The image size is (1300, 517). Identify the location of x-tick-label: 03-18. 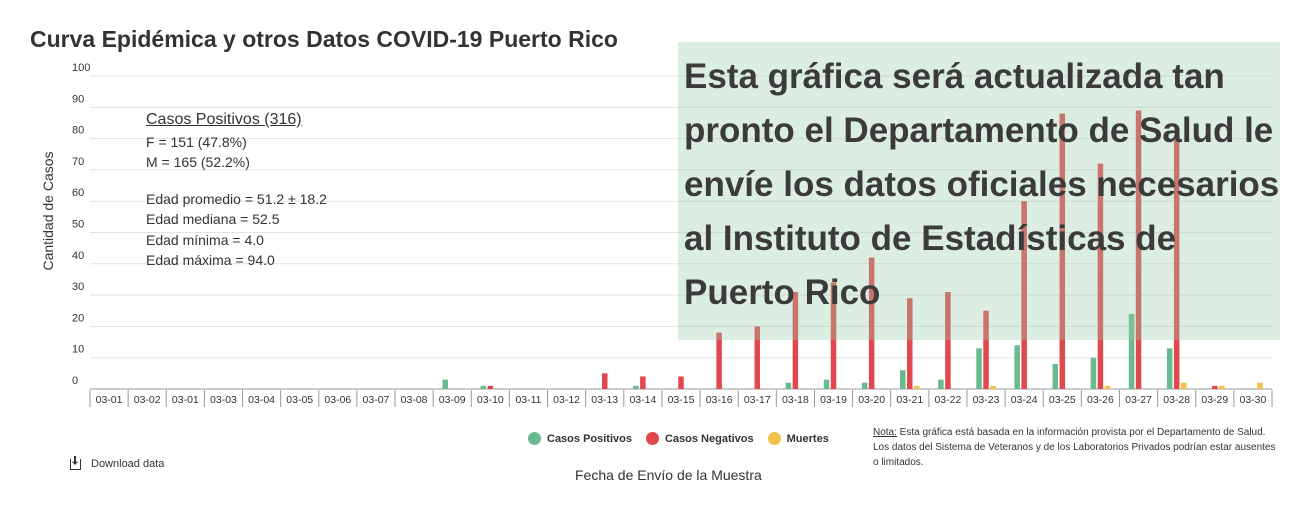
(795, 400).